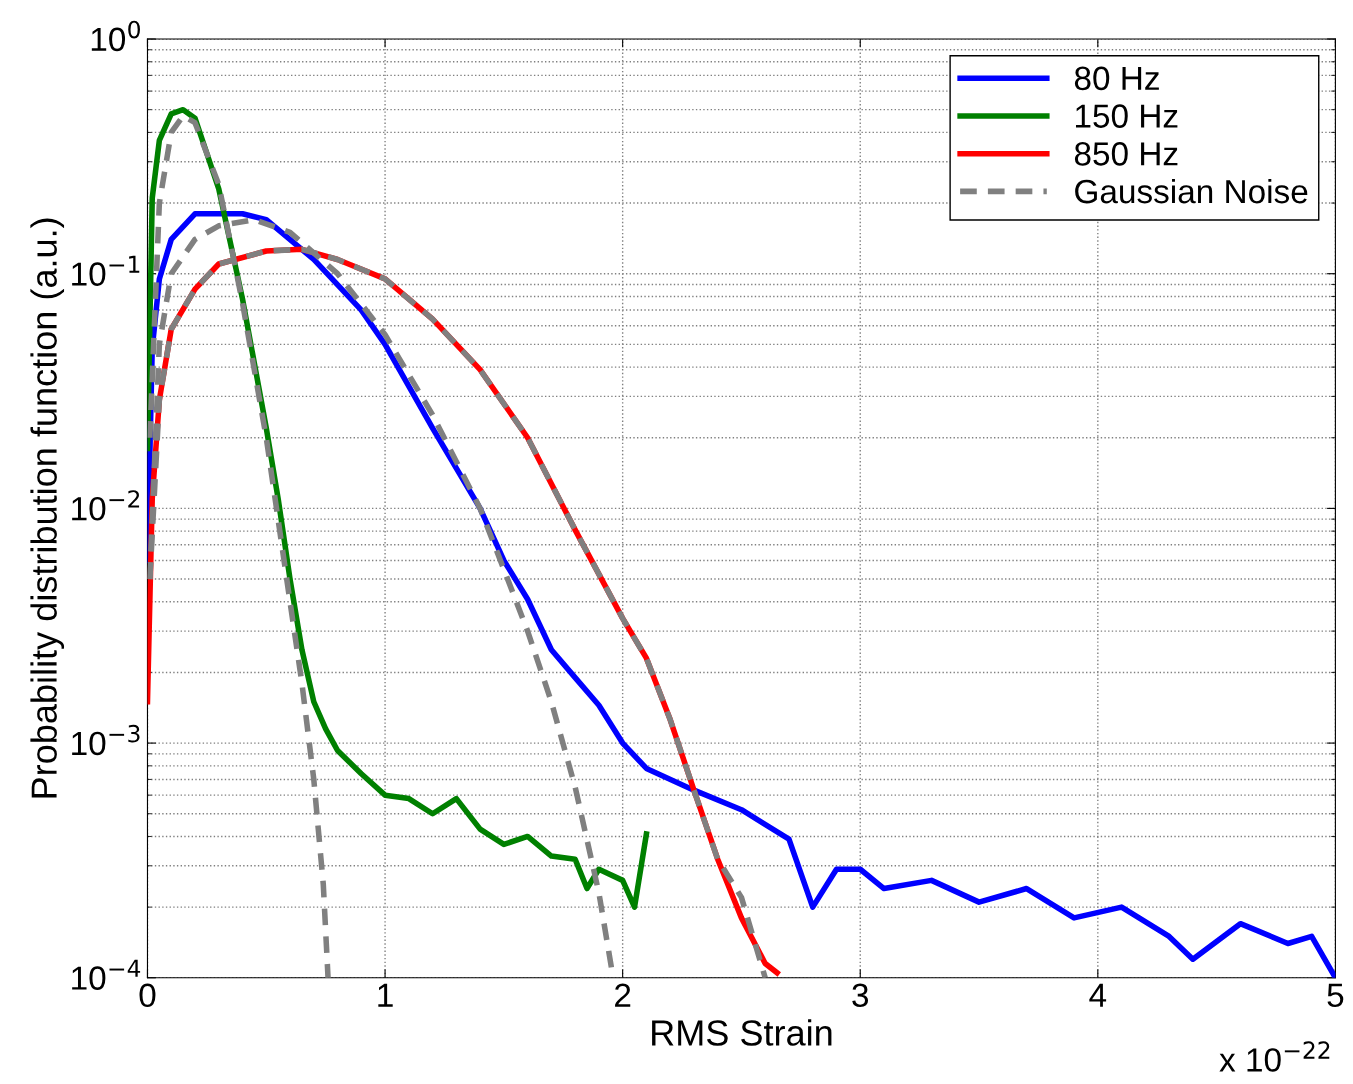  Describe the element at coordinates (47, 508) in the screenshot. I see `y-axis-title: Probability distribution function (a.u.)` at that location.